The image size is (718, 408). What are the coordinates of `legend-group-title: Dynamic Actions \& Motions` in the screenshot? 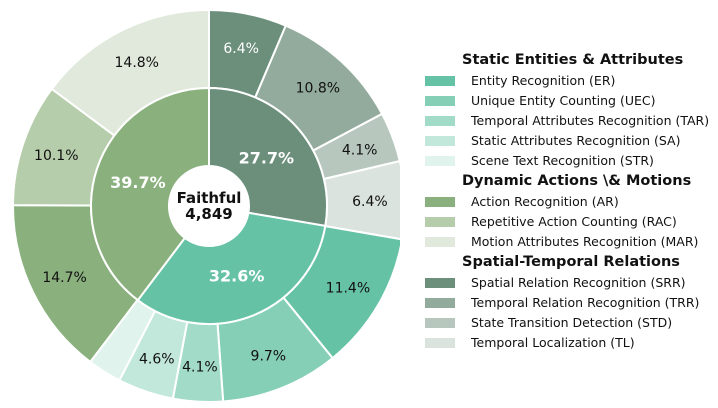 It's located at (577, 181).